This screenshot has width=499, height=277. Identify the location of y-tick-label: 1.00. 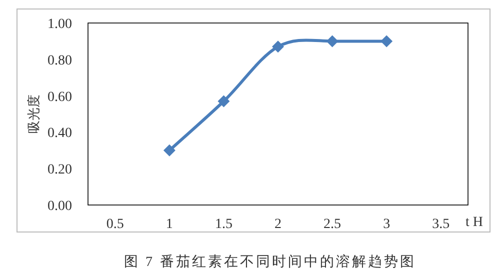
(60, 24).